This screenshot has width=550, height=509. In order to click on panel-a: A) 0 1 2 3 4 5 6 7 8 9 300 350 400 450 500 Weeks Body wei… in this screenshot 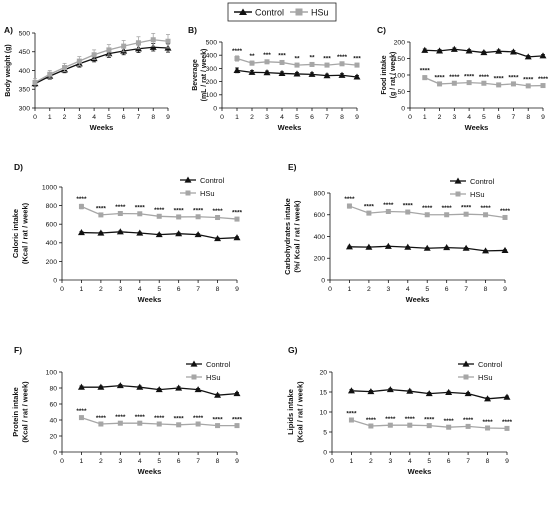, I will do `click(88, 78)`.